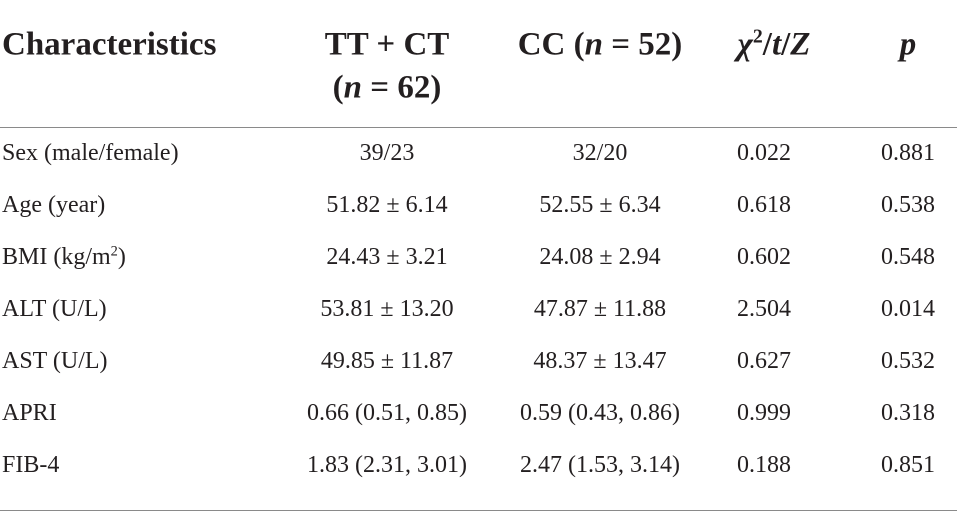 The width and height of the screenshot is (957, 526). What do you see at coordinates (908, 361) in the screenshot?
I see `table-cell: 0.532` at bounding box center [908, 361].